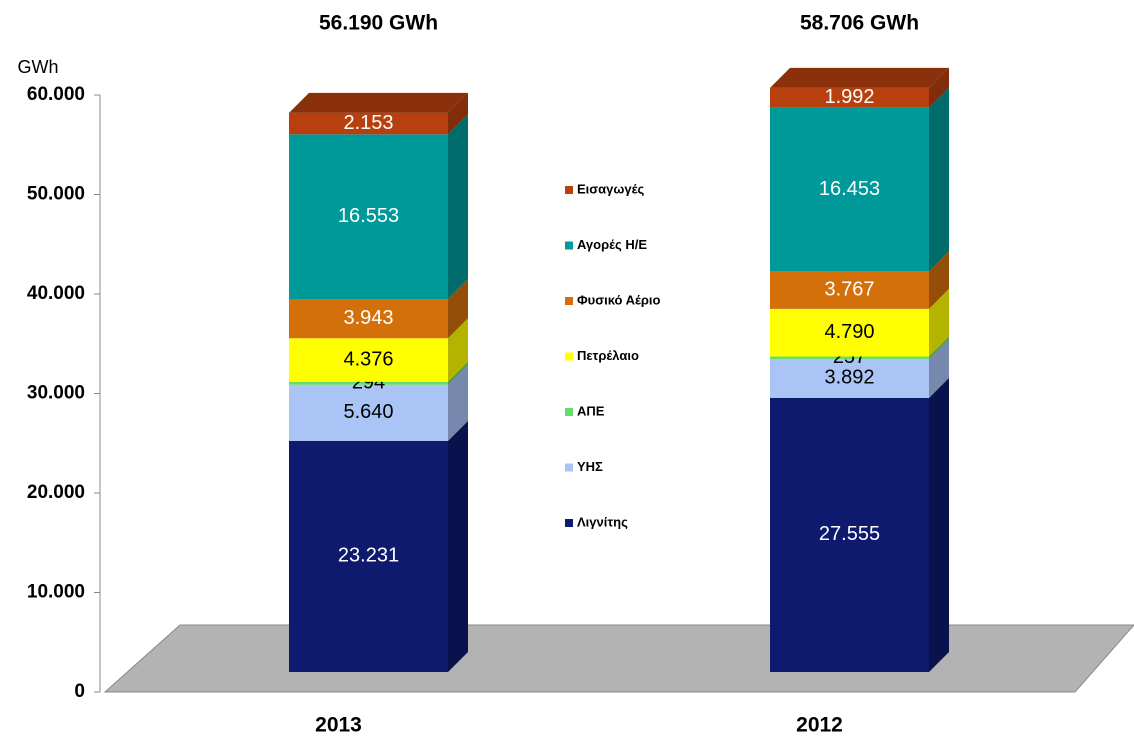 The image size is (1134, 739). I want to click on value-label: 23.231, so click(368, 556).